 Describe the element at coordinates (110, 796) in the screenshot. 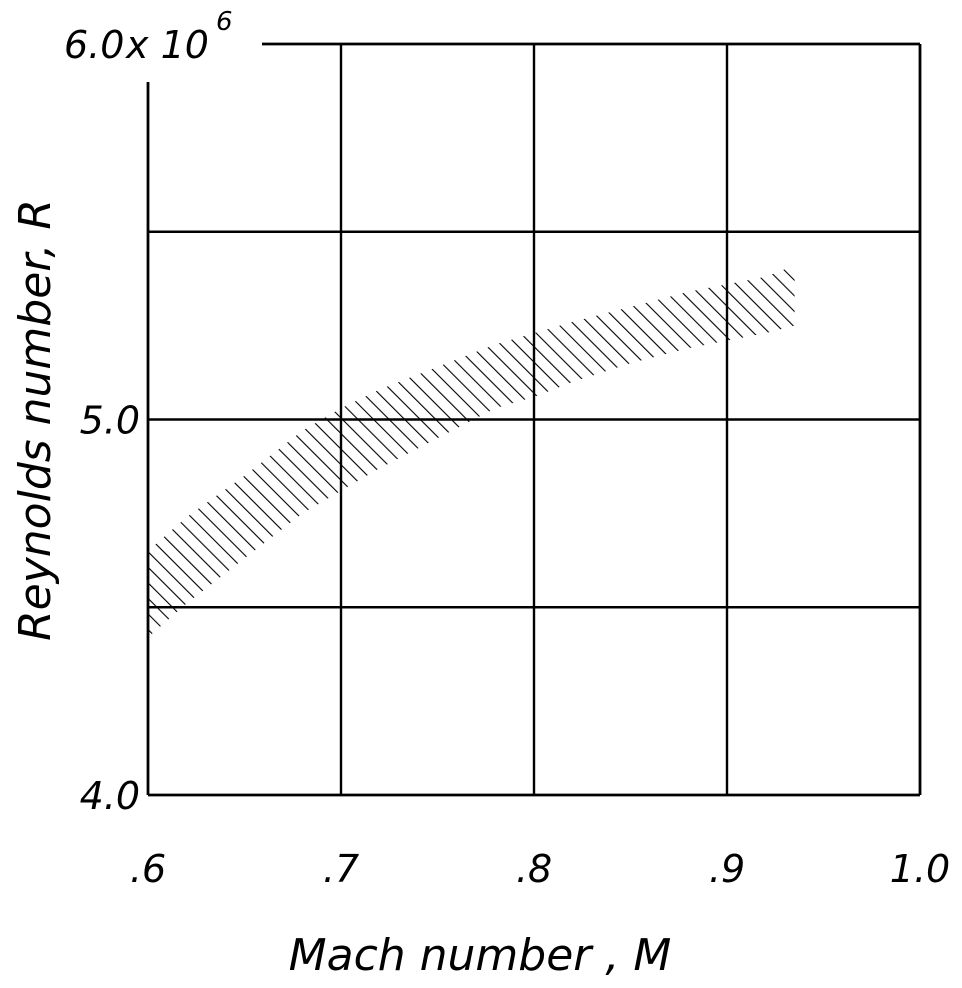

I see `y-tick-label: 4.0` at that location.